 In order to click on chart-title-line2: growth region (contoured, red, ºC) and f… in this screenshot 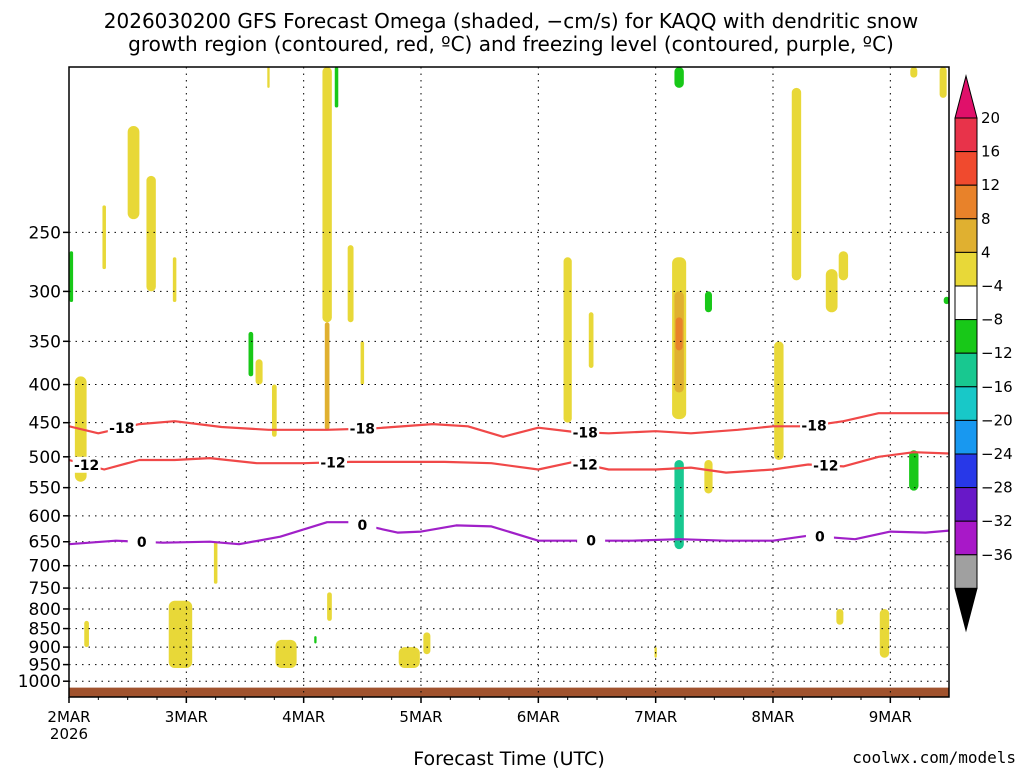, I will do `click(511, 44)`.